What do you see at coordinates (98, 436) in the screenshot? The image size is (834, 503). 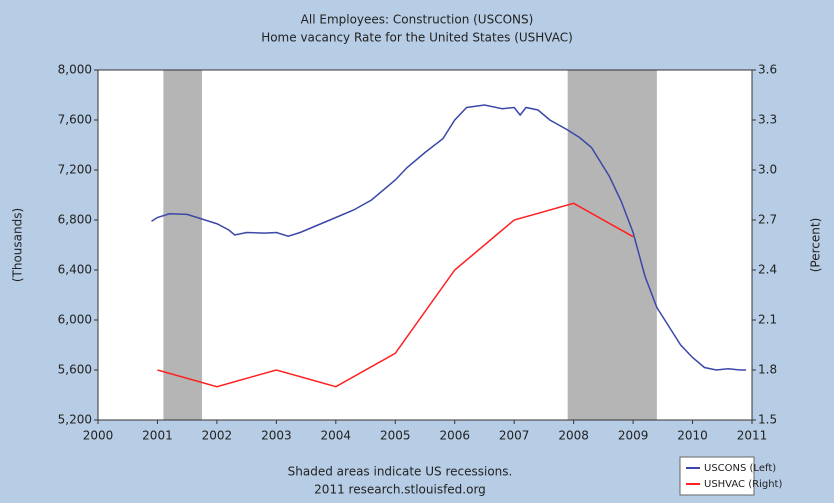 I see `x-tick-label: 2000` at bounding box center [98, 436].